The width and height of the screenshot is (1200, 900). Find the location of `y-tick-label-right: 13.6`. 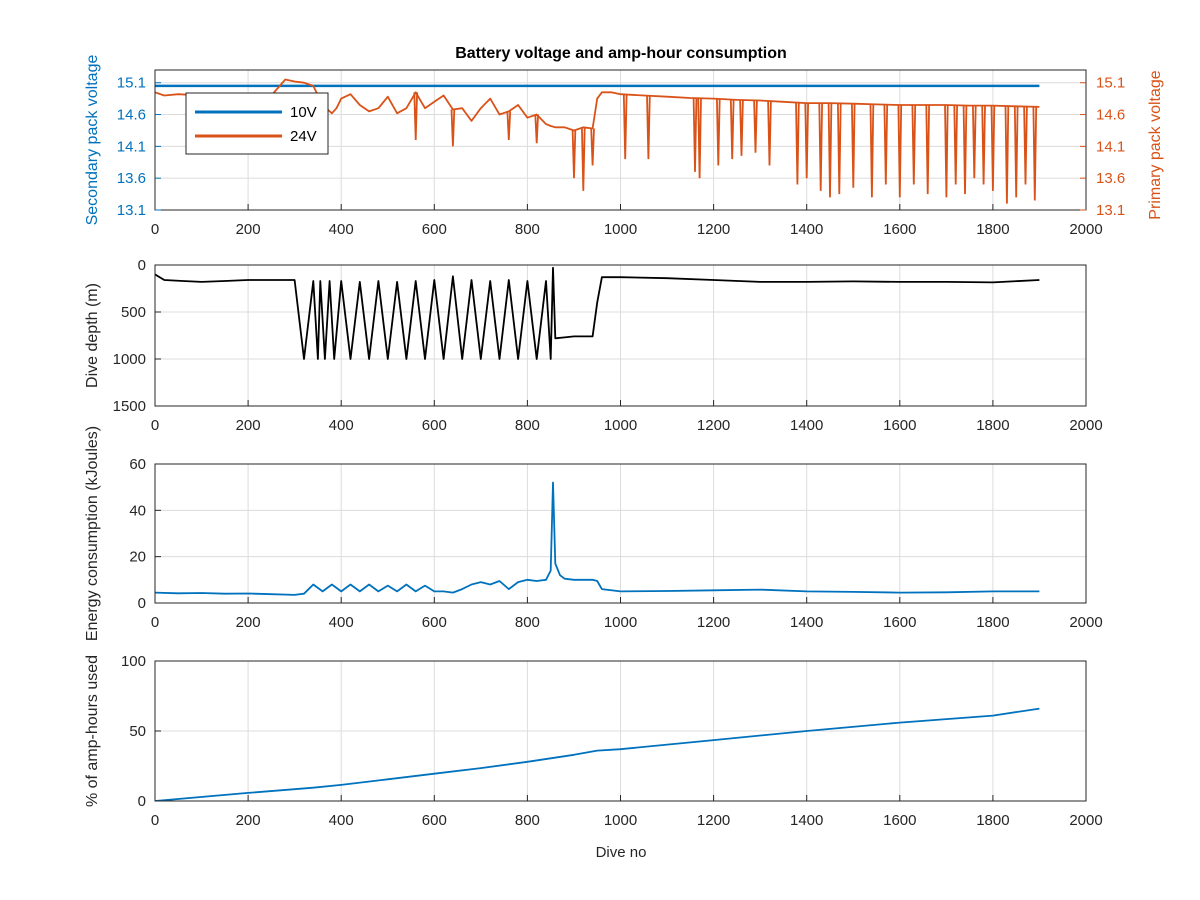

y-tick-label-right: 13.6 is located at coordinates (1110, 178).